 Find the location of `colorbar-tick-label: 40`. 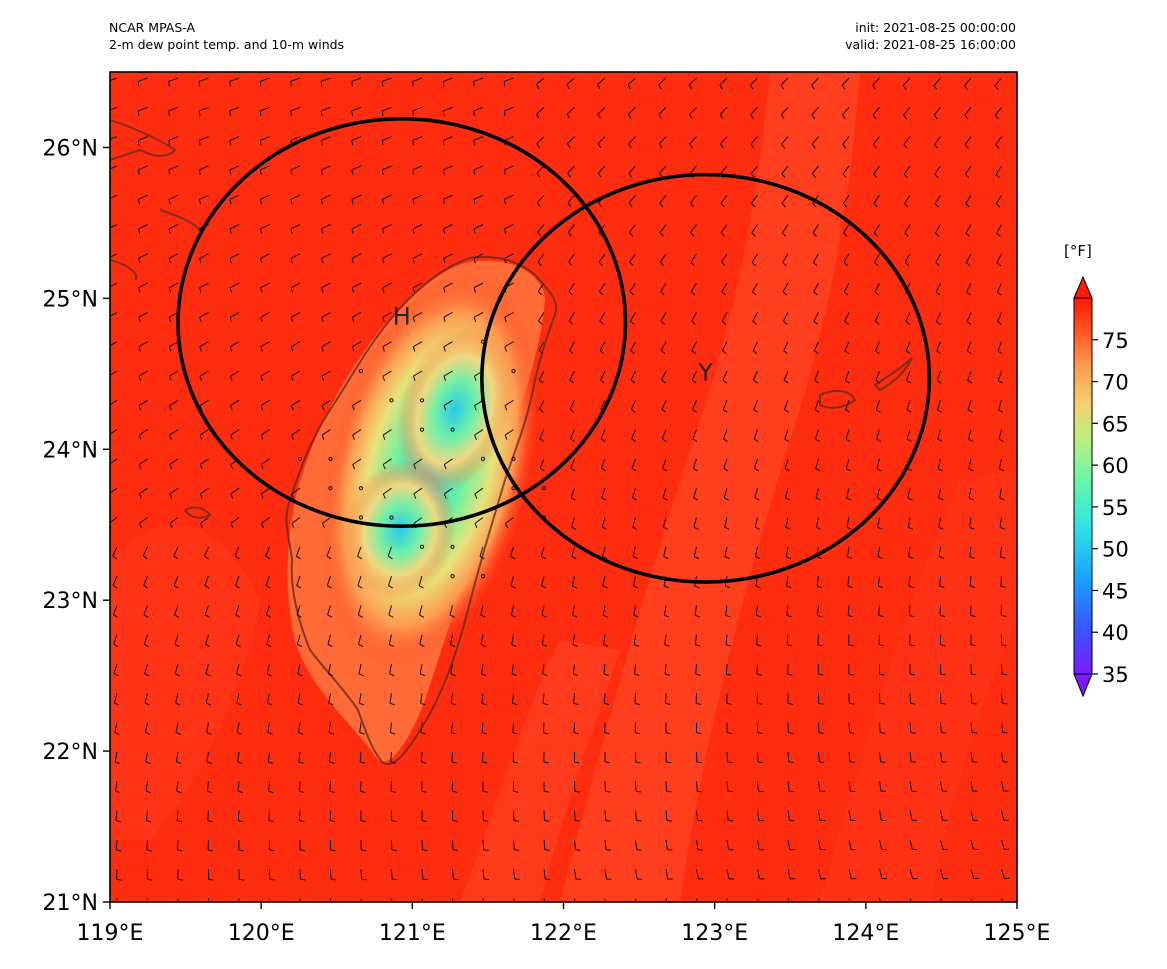

colorbar-tick-label: 40 is located at coordinates (1115, 633).